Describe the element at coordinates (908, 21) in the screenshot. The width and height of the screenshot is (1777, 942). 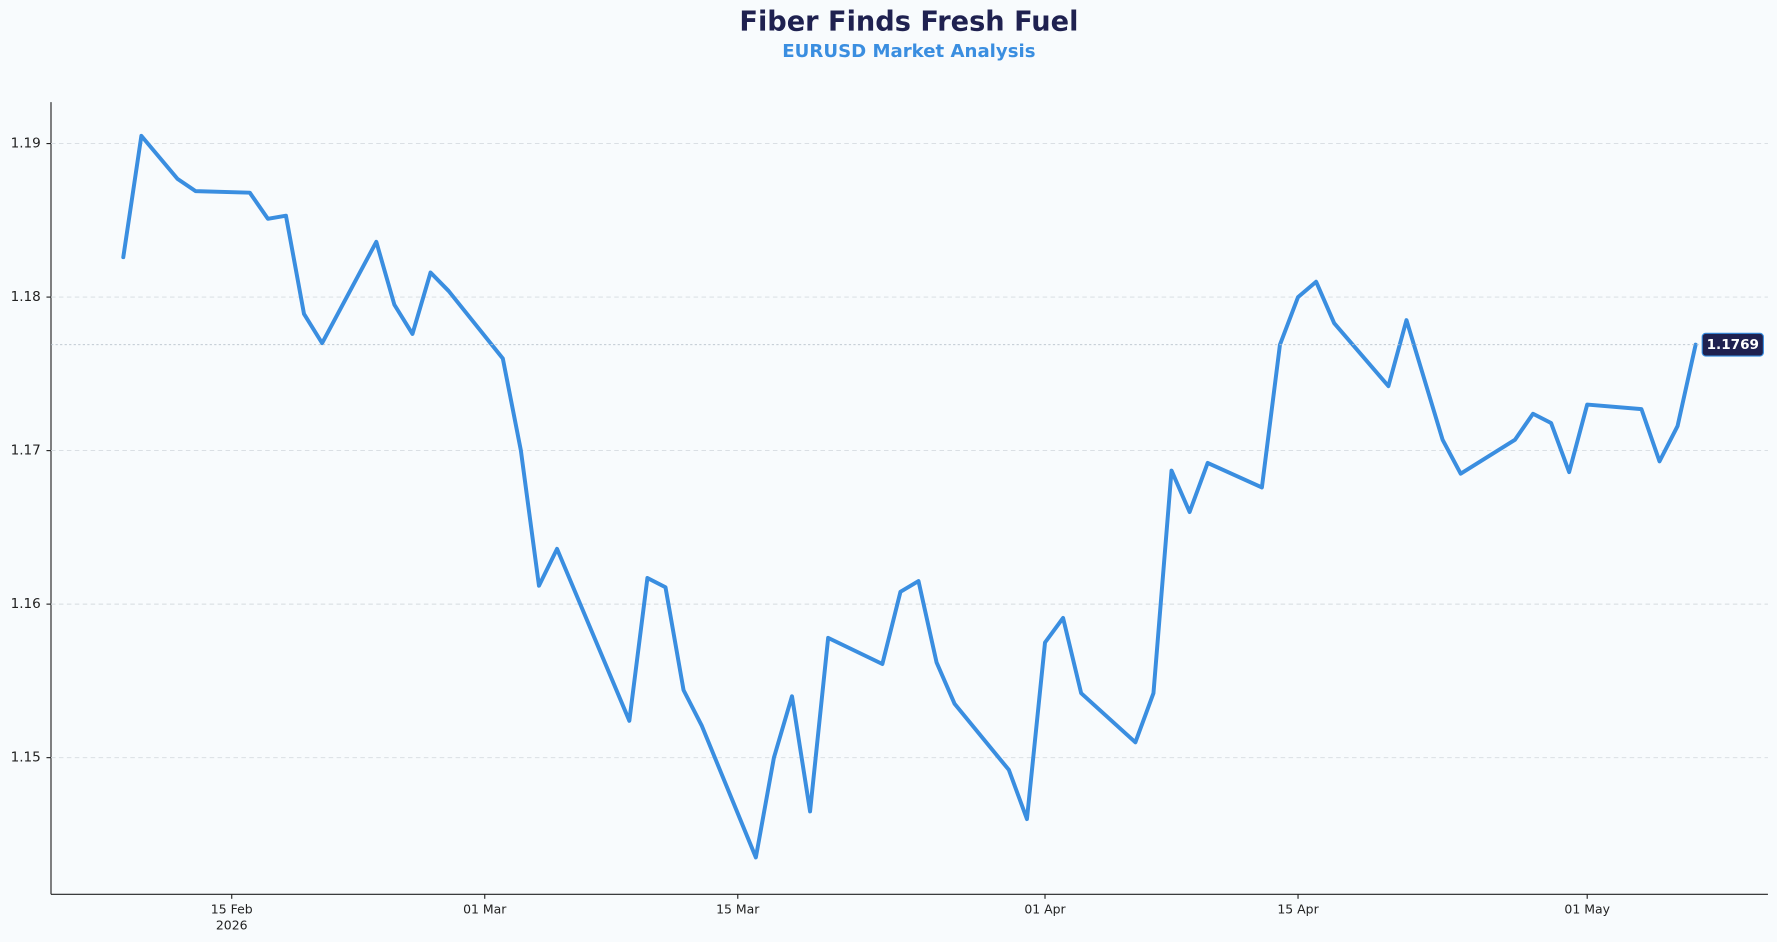
I see `chart-title: Fiber Finds Fresh Fuel` at that location.